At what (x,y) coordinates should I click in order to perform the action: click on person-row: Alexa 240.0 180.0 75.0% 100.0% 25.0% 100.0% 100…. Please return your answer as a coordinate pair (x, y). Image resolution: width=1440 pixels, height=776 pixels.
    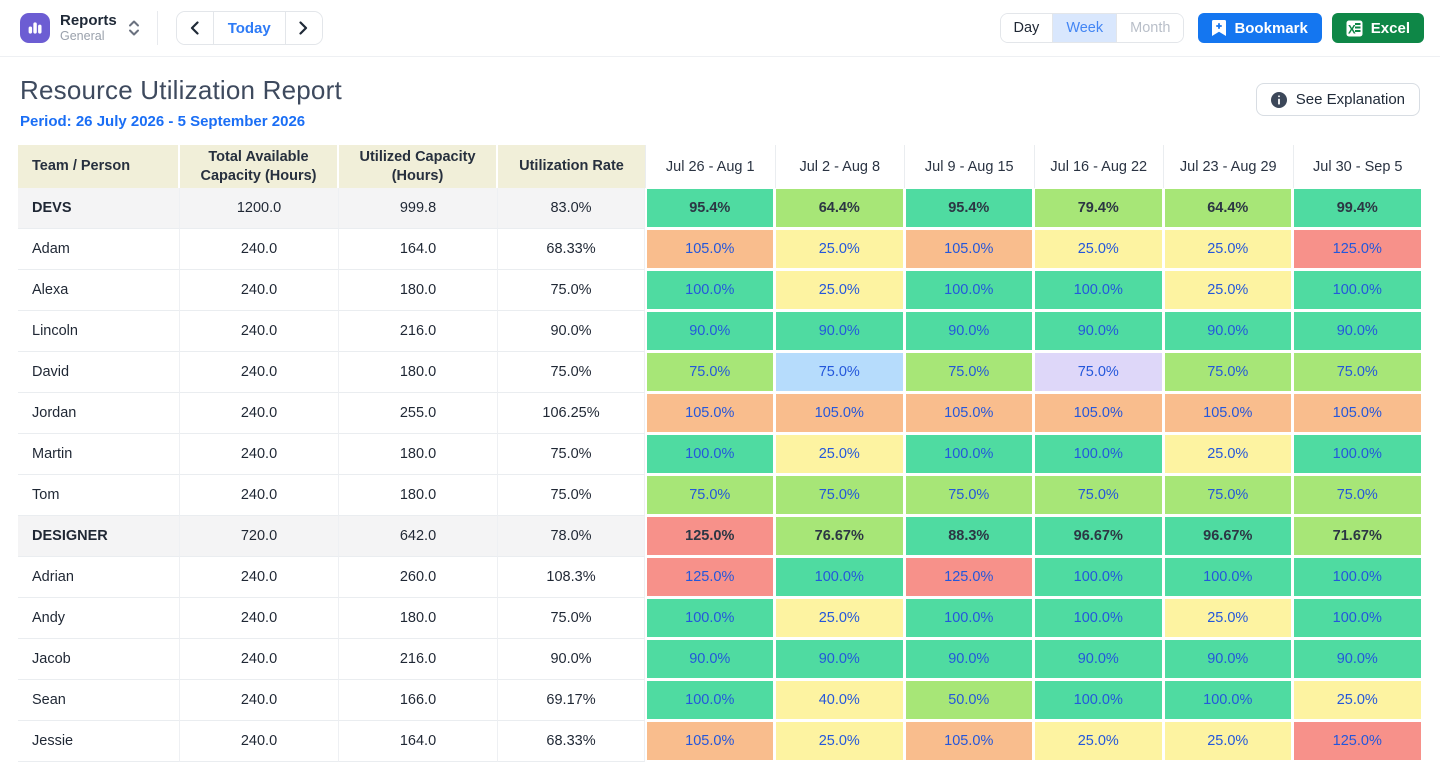
    Looking at the image, I should click on (720, 290).